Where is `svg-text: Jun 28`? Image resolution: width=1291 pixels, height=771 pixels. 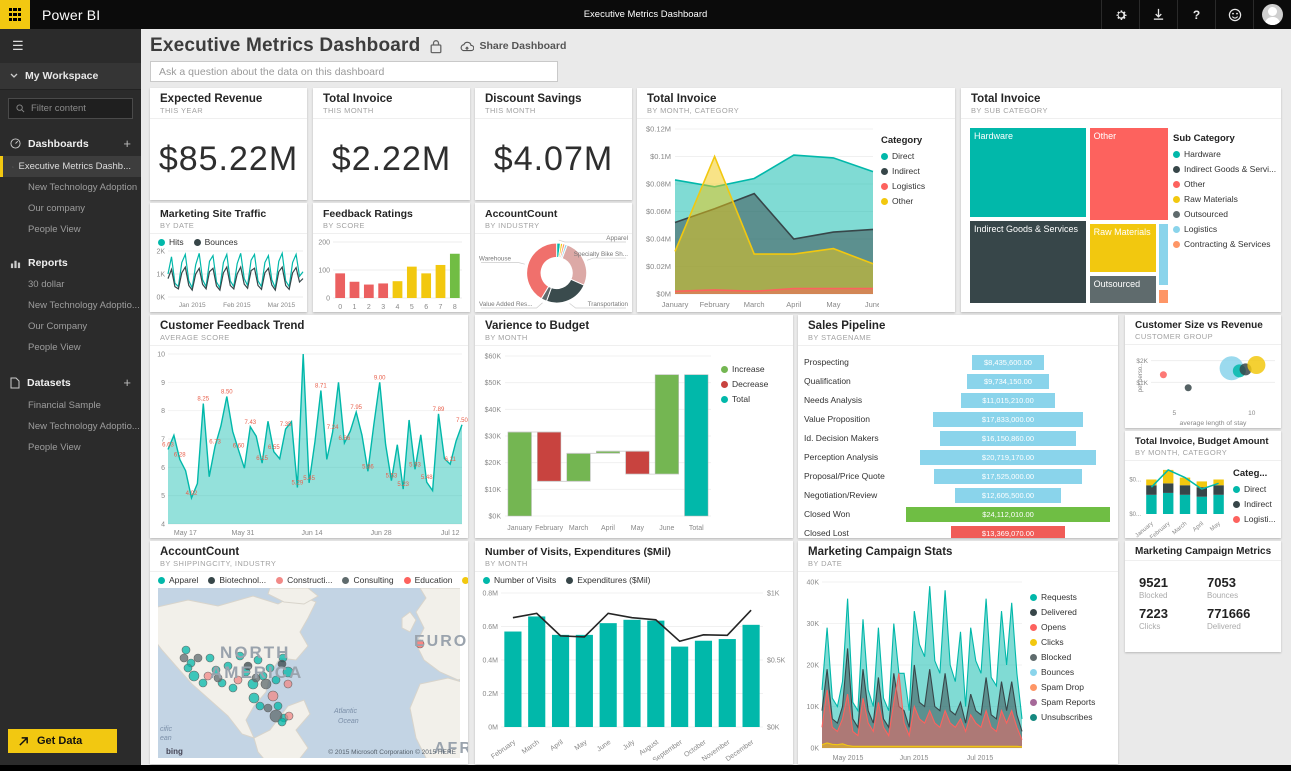
svg-text: Jun 28 is located at coordinates (381, 533).